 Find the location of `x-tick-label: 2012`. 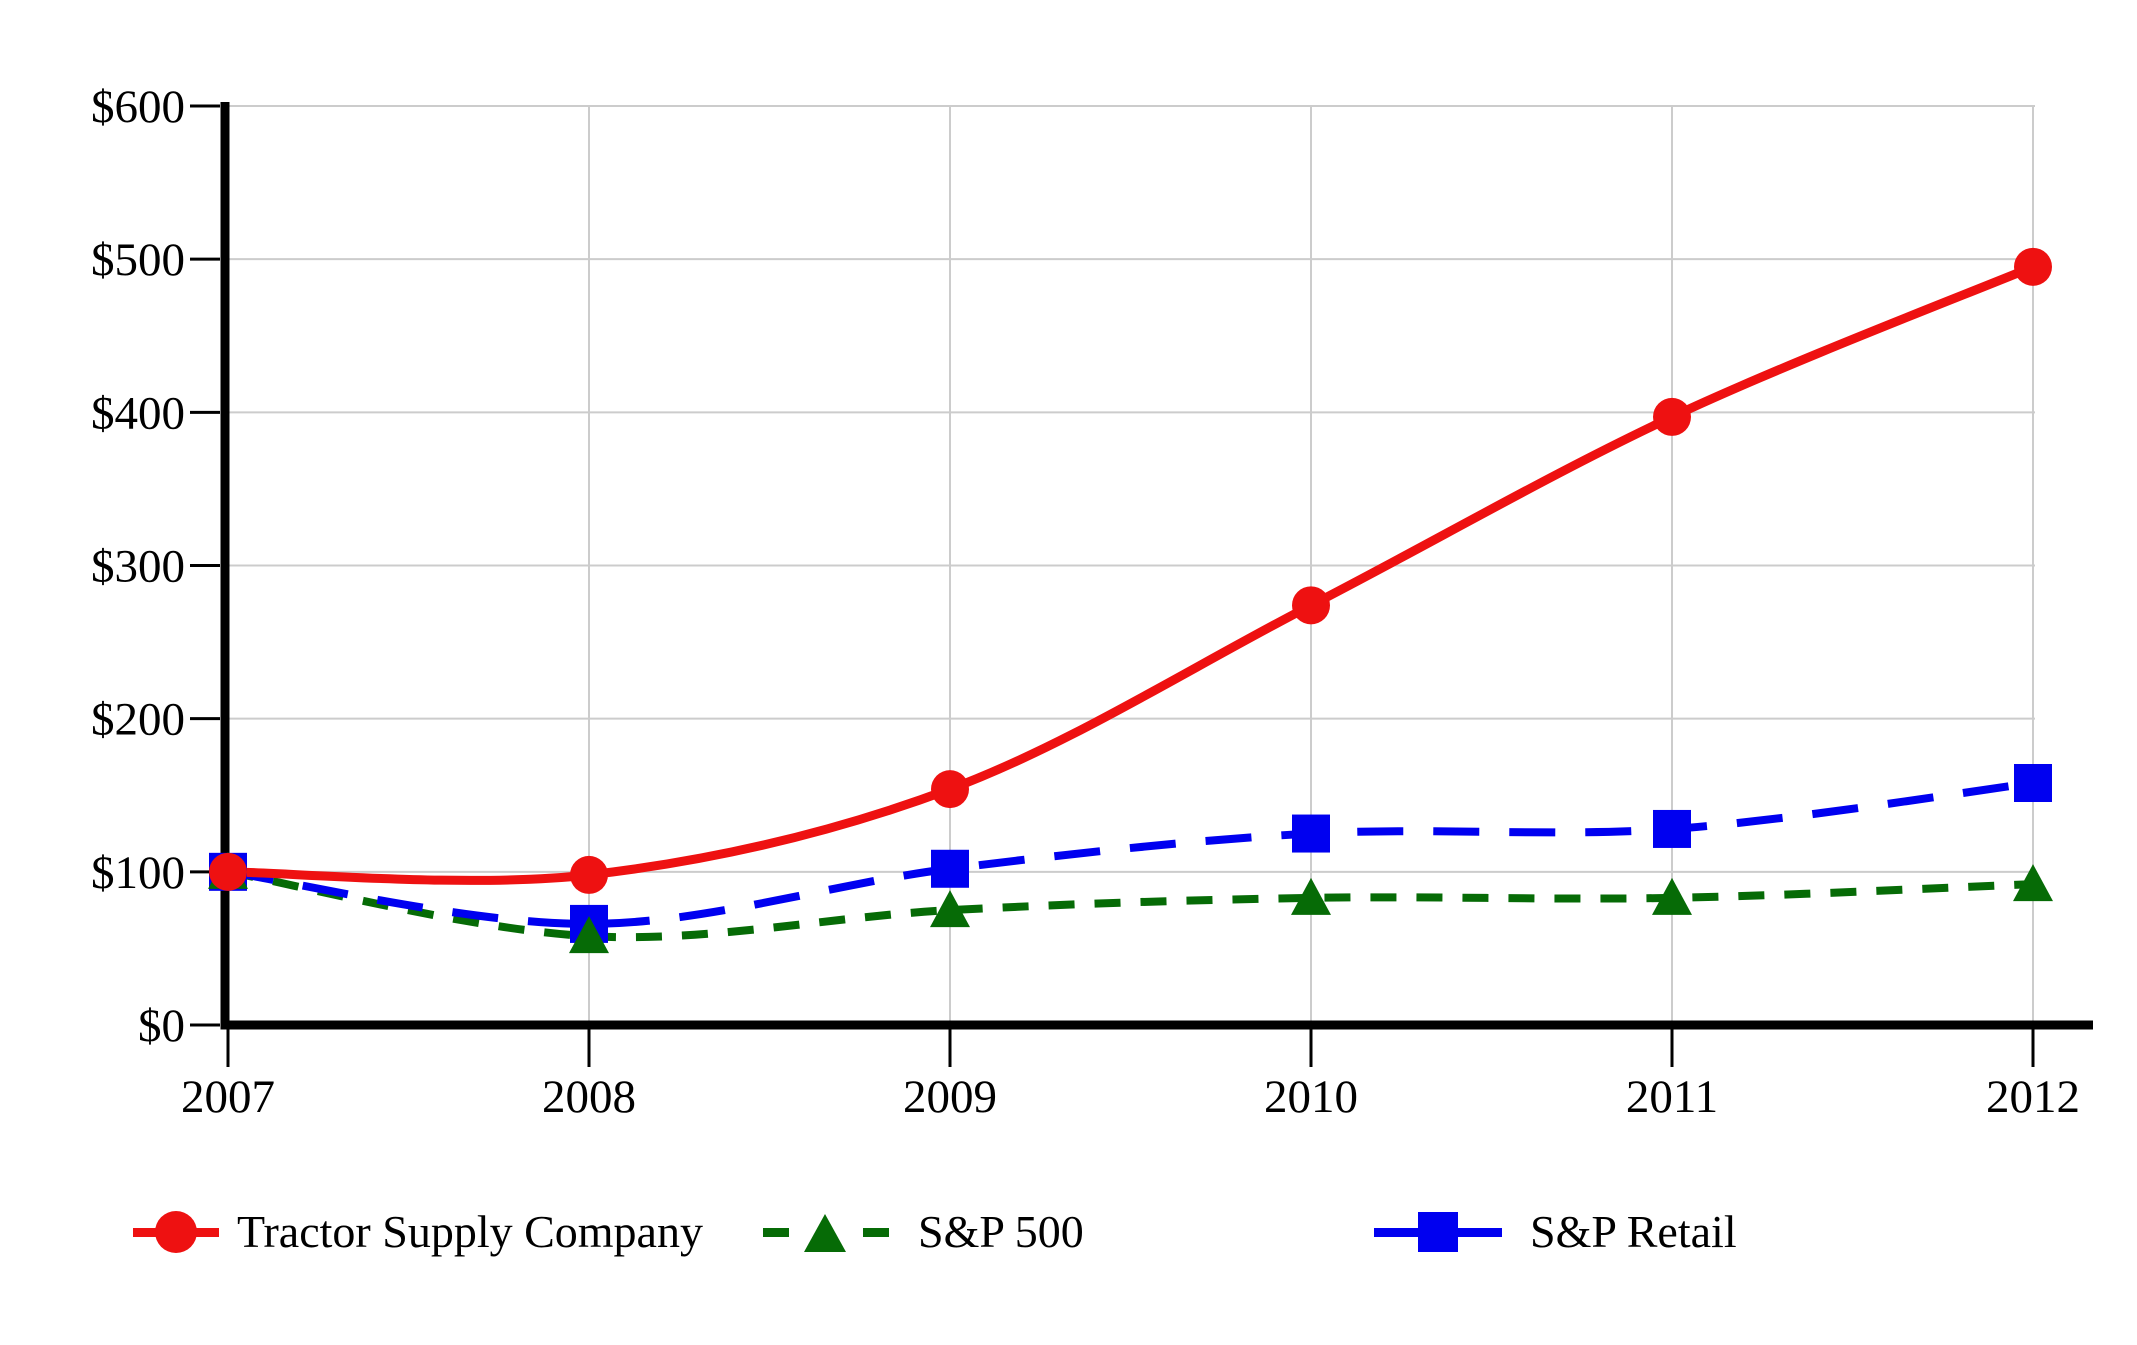

x-tick-label: 2012 is located at coordinates (2033, 1097).